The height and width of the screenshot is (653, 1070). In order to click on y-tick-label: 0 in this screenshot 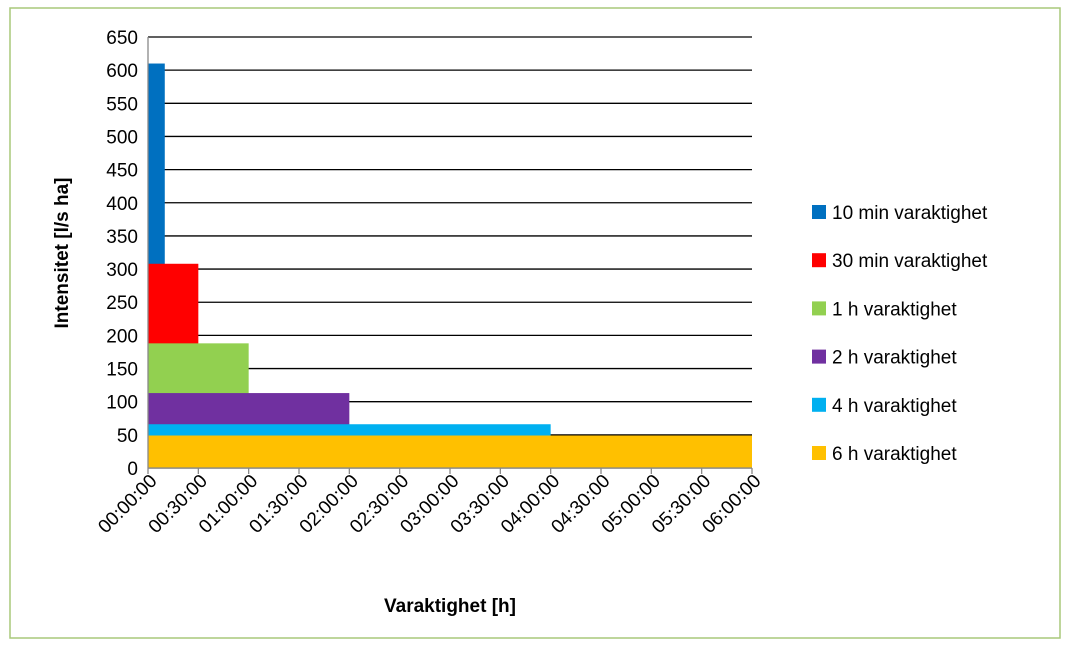, I will do `click(132, 469)`.